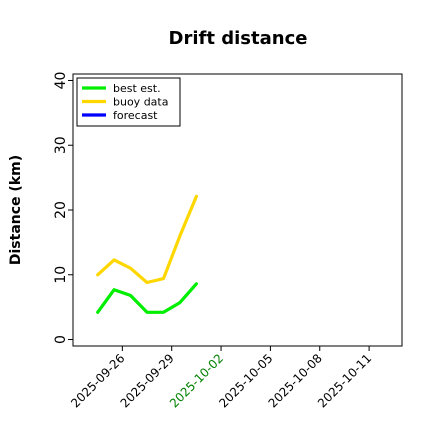  What do you see at coordinates (61, 81) in the screenshot?
I see `y-tick-label: 40` at bounding box center [61, 81].